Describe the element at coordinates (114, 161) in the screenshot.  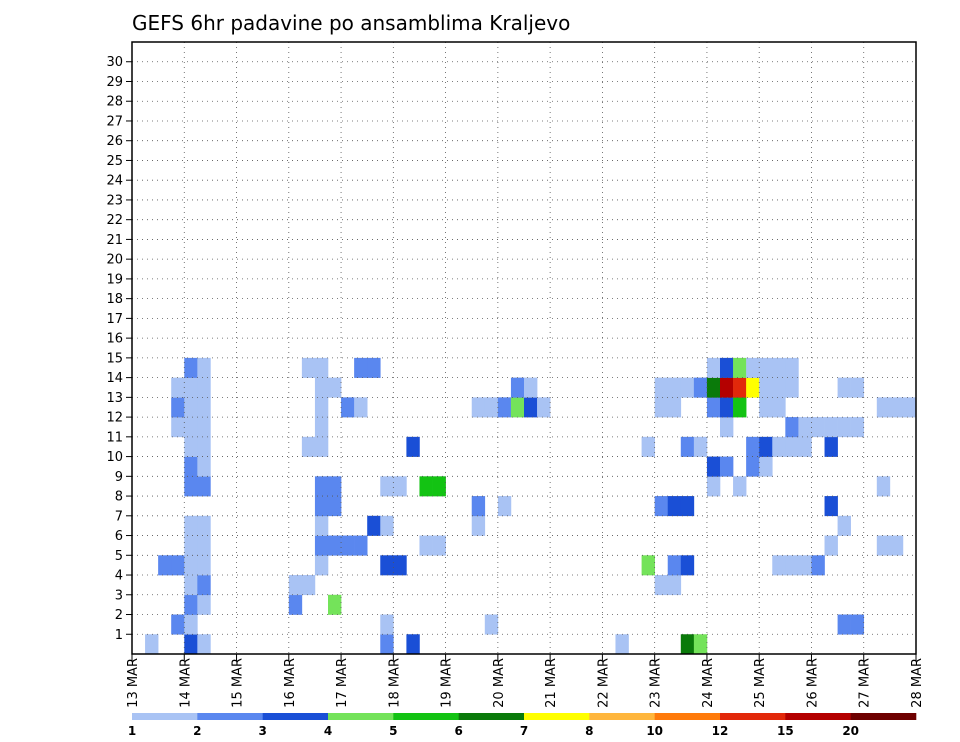
I see `y-tick-label: 25` at that location.